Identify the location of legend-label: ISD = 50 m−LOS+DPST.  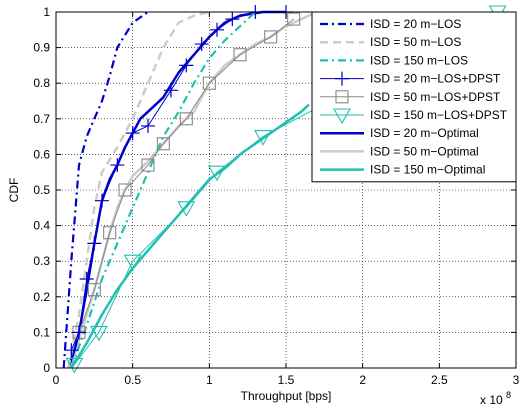
(435, 97).